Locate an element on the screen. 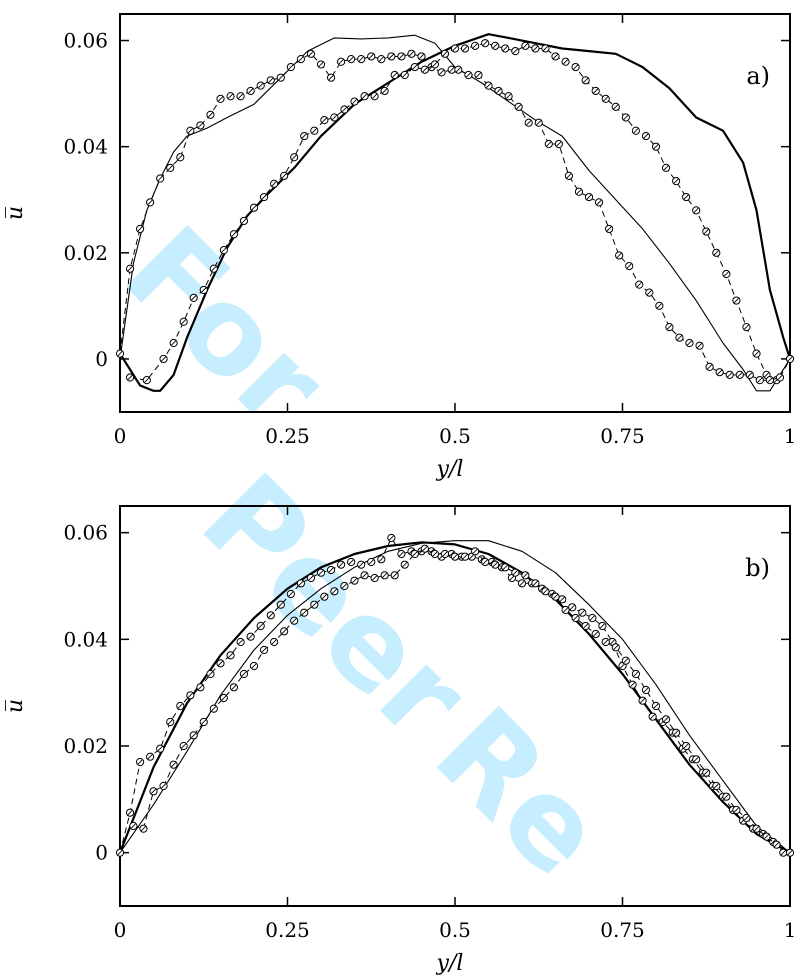 This screenshot has width=795, height=977. watermark-text-1: For is located at coordinates (223, 327).